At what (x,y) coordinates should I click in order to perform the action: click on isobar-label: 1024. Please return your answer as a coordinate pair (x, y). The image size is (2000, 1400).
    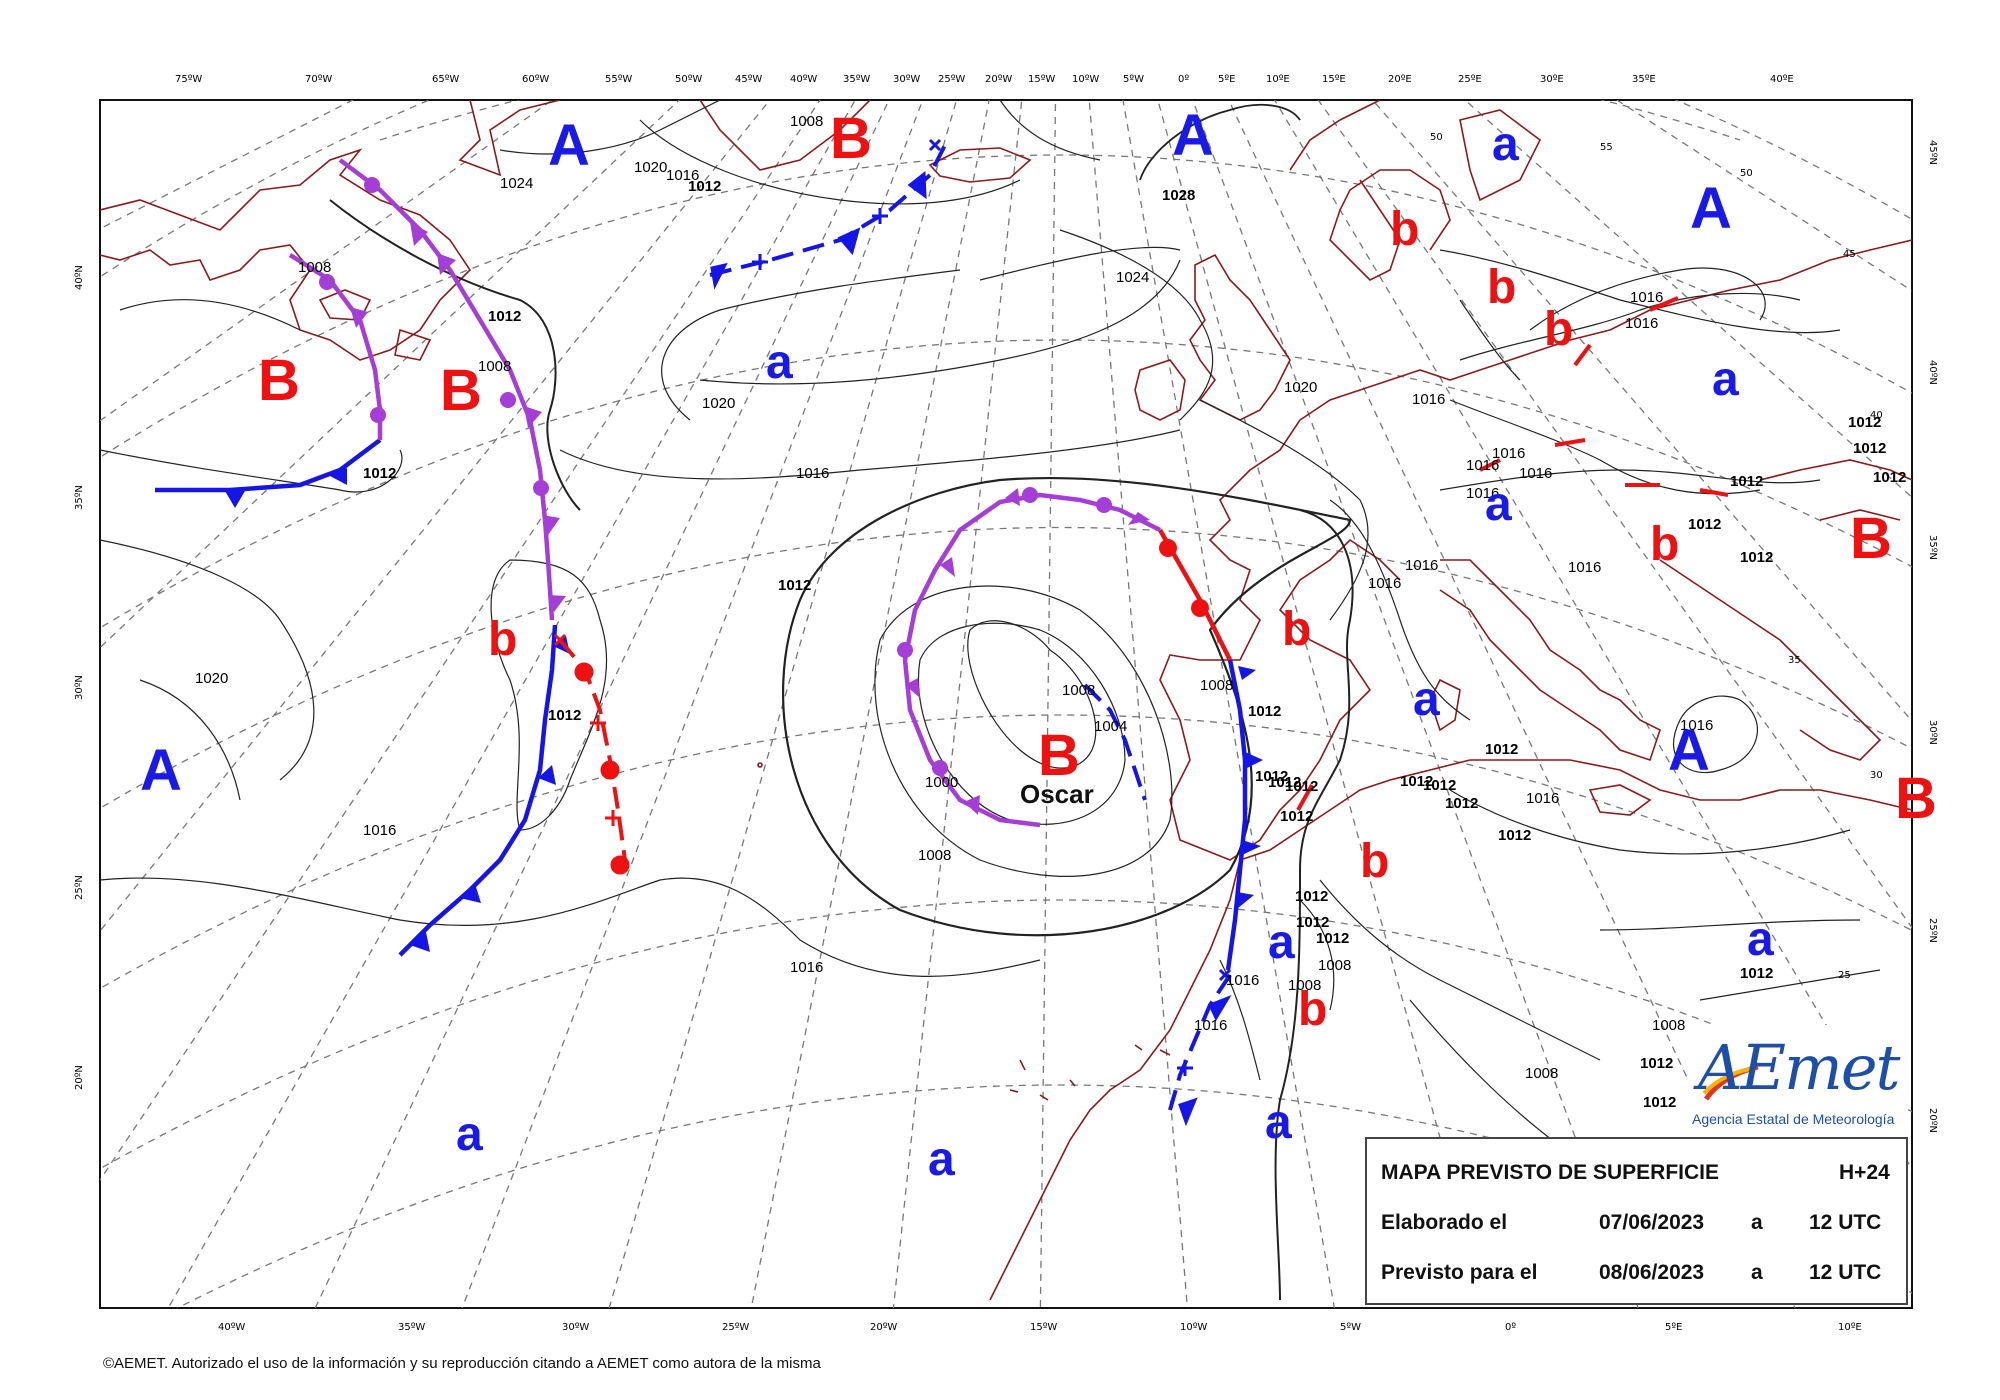
    Looking at the image, I should click on (1132, 277).